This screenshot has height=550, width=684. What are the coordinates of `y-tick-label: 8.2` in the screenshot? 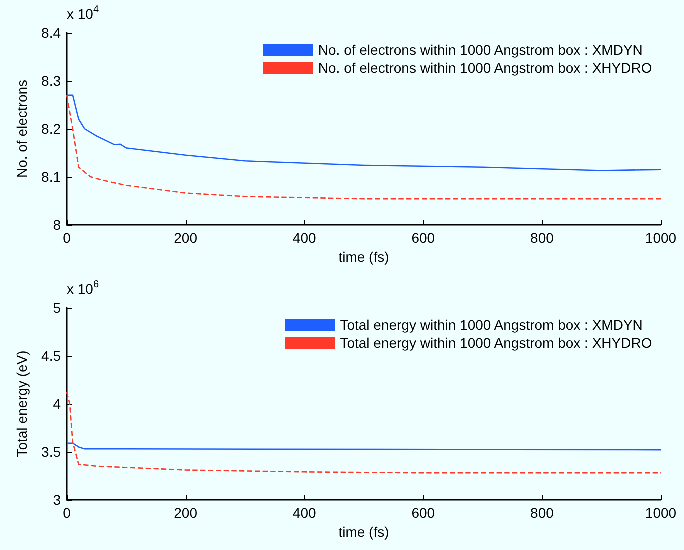 It's located at (52, 129).